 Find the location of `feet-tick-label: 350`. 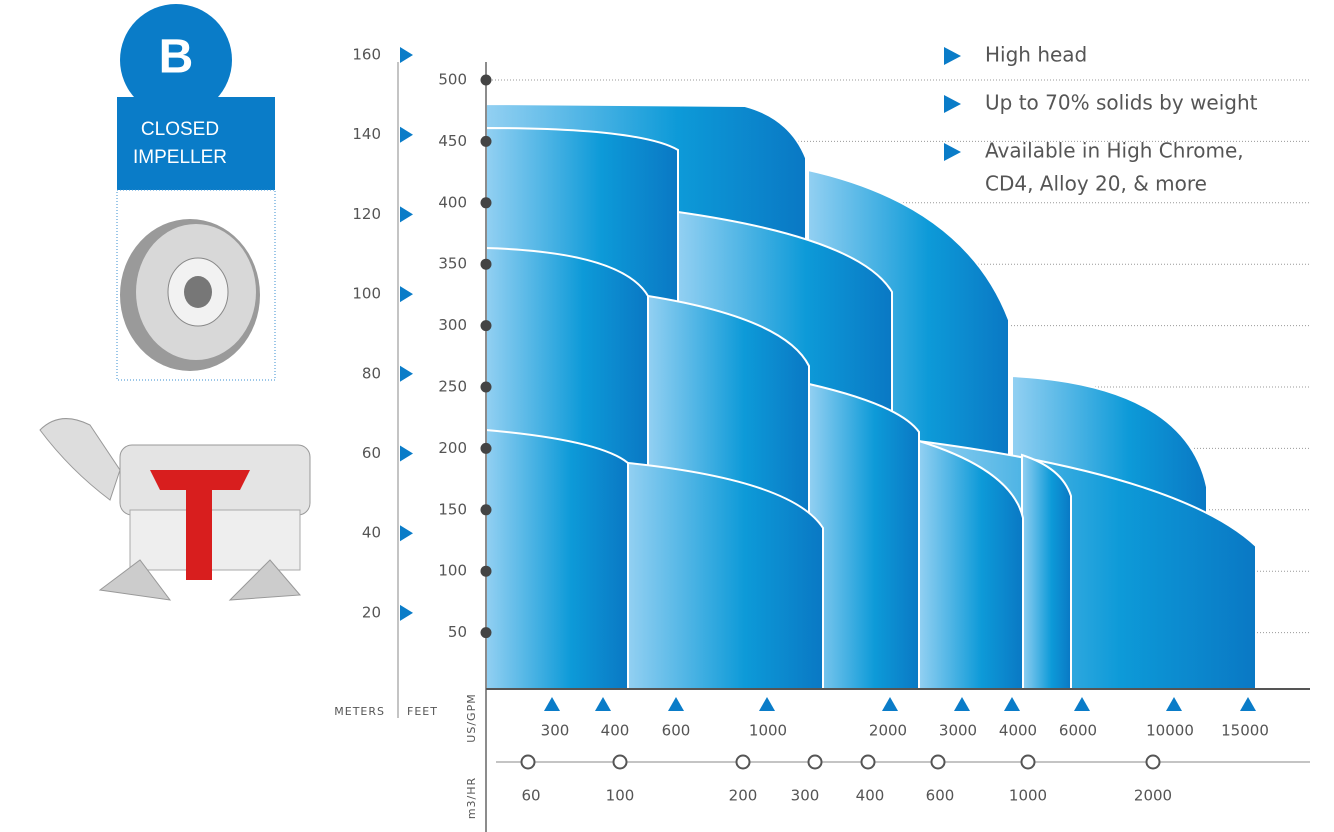

feet-tick-label: 350 is located at coordinates (452, 264).